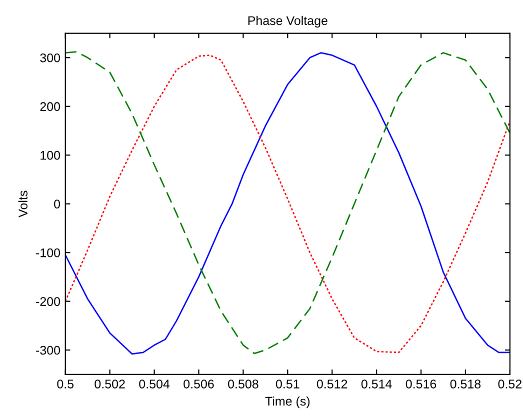 This screenshot has height=416, width=523. I want to click on x-axis-title: Time (s), so click(287, 402).